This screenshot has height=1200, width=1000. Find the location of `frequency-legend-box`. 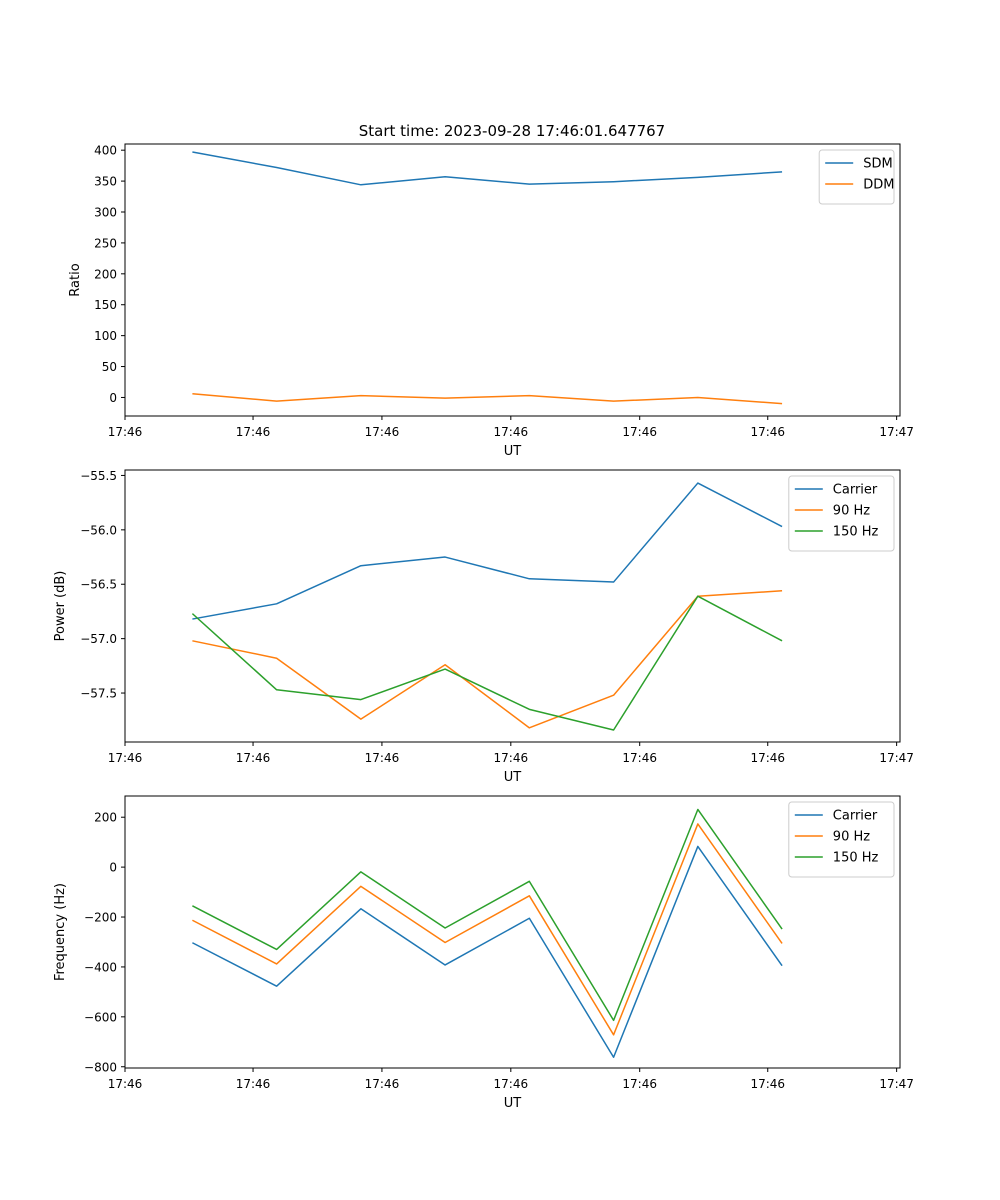

frequency-legend-box is located at coordinates (841, 839).